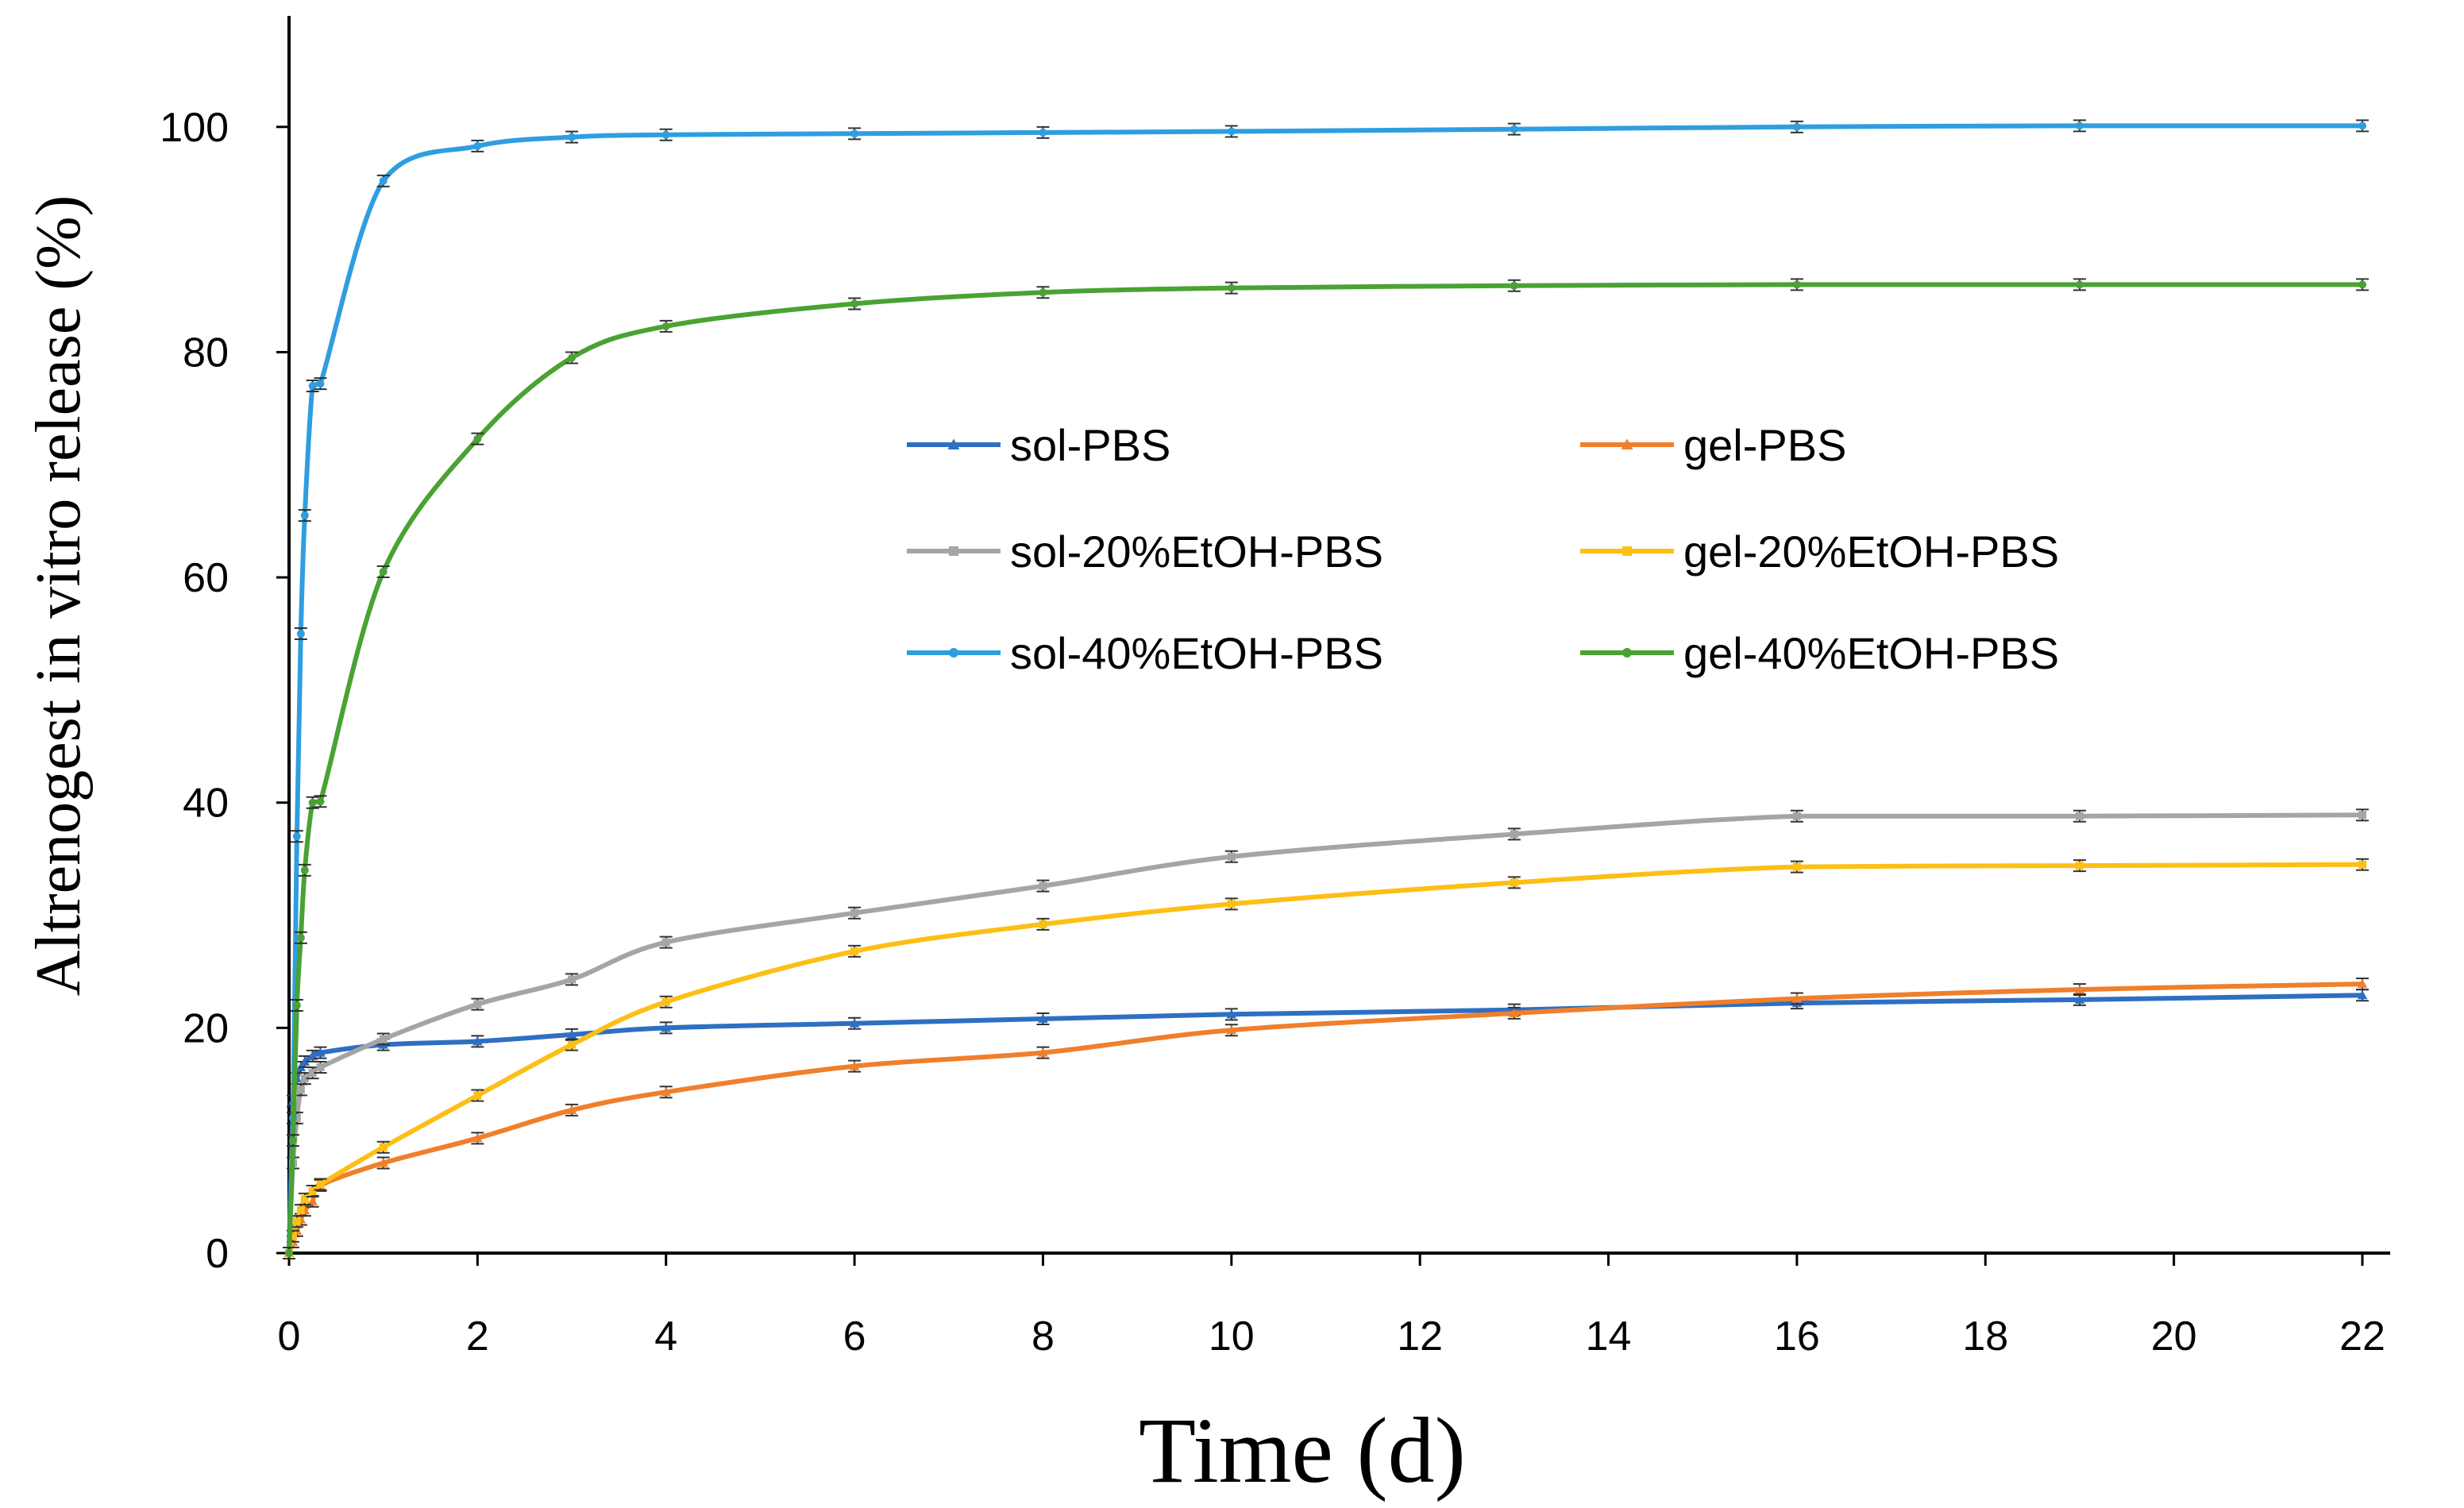 The height and width of the screenshot is (1508, 2464). I want to click on y-tick-label: 80, so click(206, 353).